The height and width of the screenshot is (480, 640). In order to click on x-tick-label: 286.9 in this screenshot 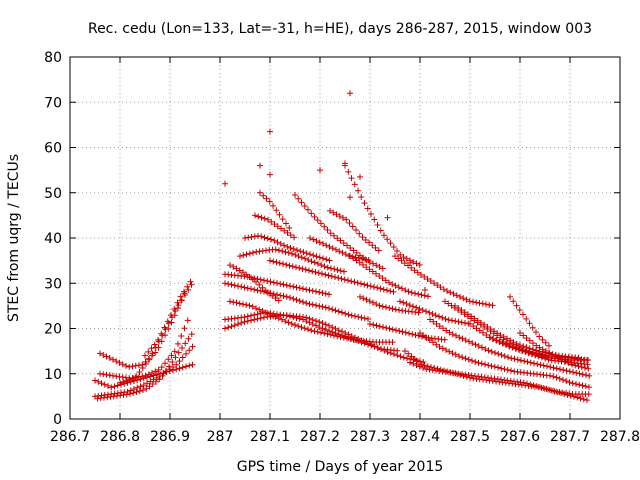, I will do `click(170, 437)`.